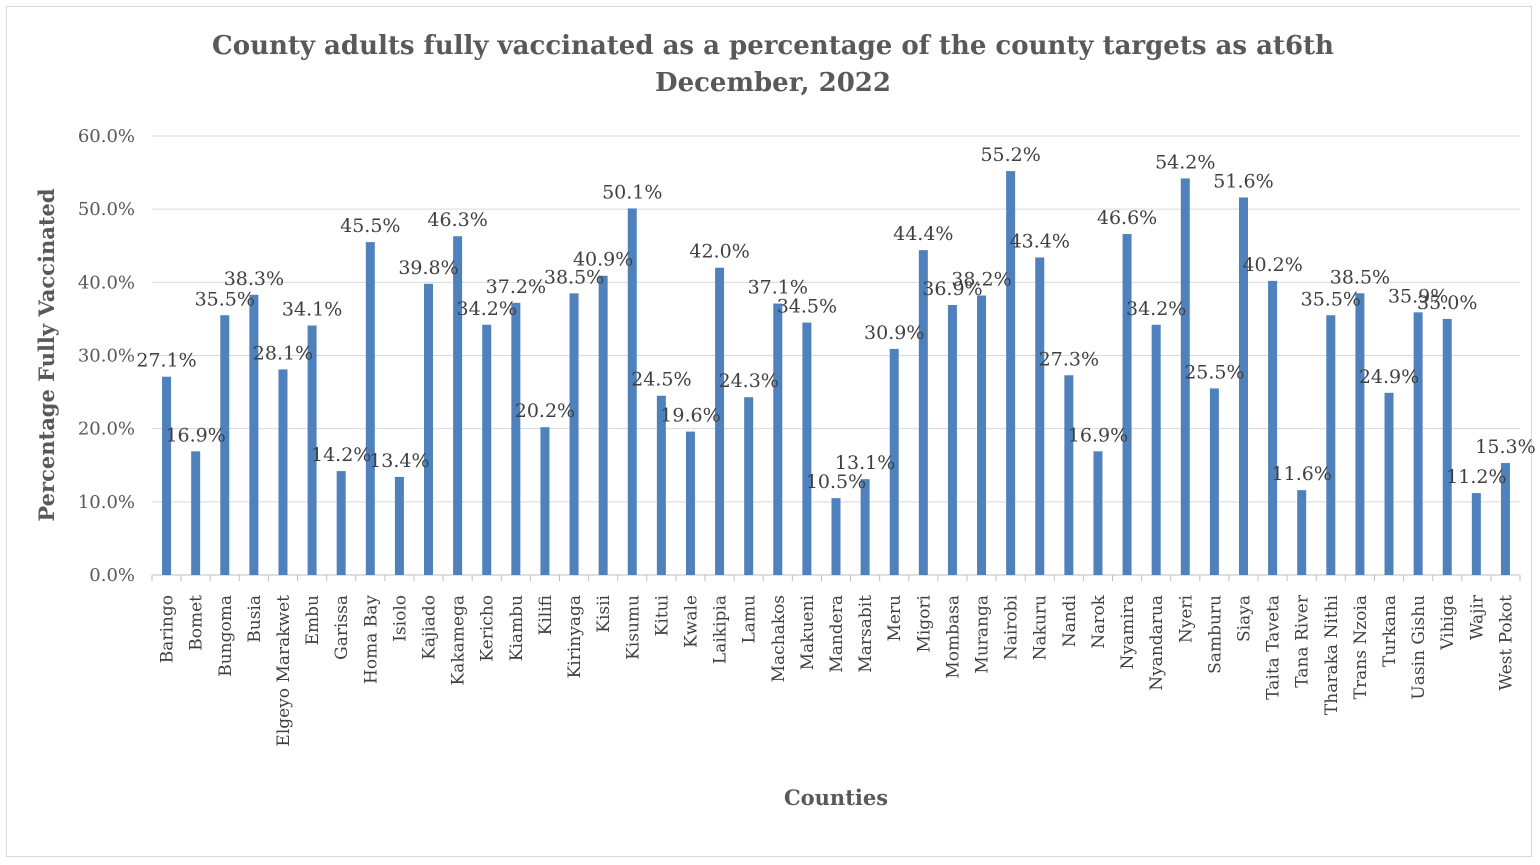 Image resolution: width=1540 pixels, height=865 pixels. What do you see at coordinates (488, 628) in the screenshot?
I see `category-label: Kericho` at bounding box center [488, 628].